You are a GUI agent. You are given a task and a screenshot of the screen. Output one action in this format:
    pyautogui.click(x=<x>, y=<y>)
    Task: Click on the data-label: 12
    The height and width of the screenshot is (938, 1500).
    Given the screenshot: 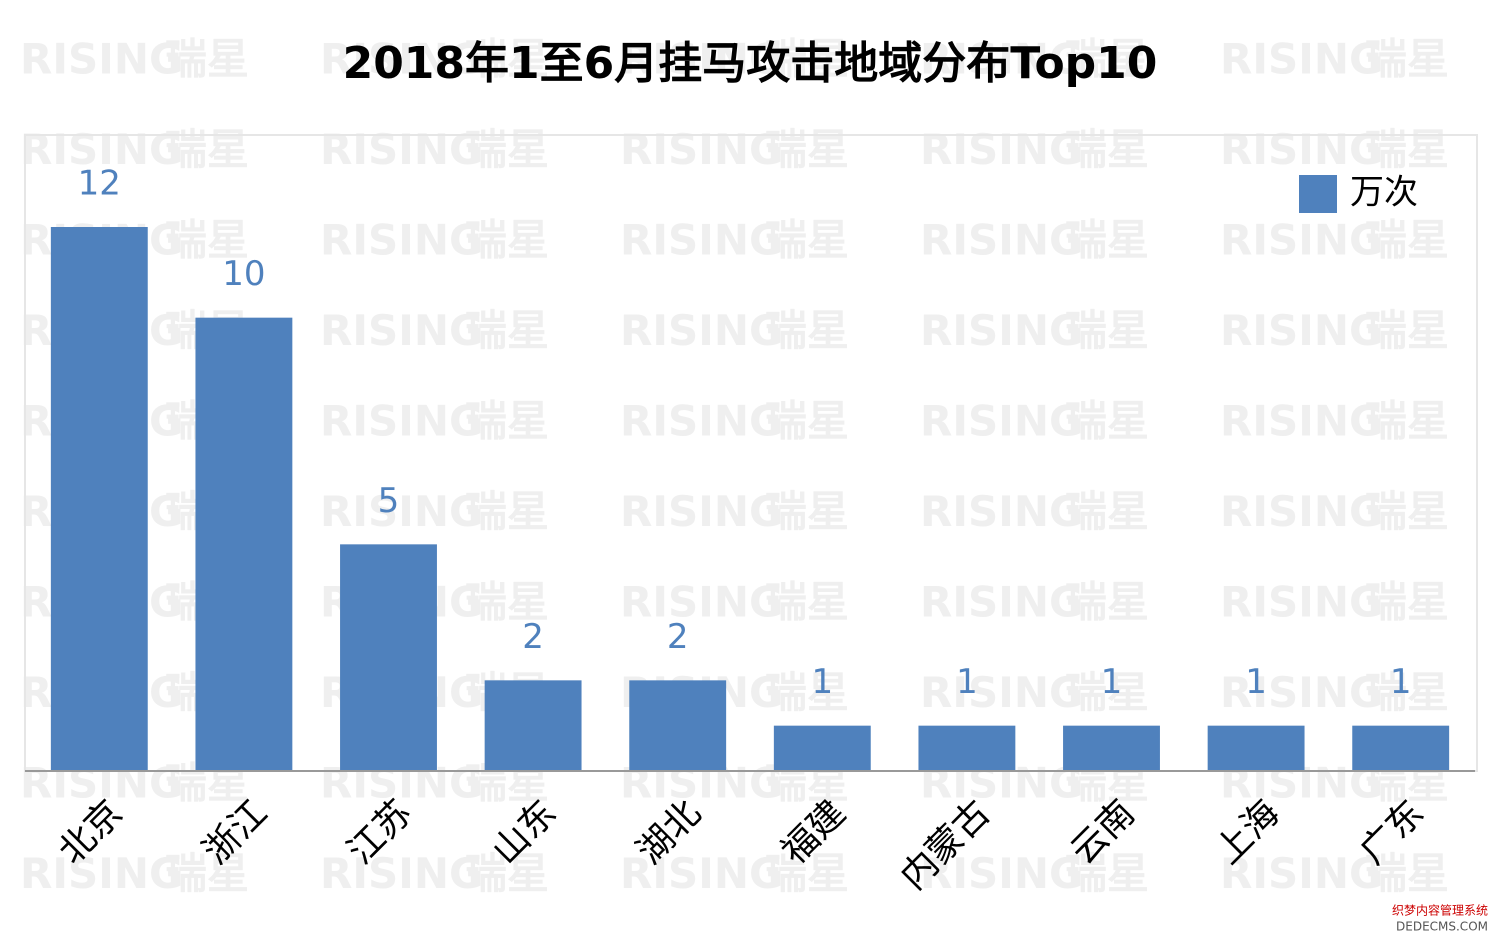 What is the action you would take?
    pyautogui.click(x=99, y=184)
    